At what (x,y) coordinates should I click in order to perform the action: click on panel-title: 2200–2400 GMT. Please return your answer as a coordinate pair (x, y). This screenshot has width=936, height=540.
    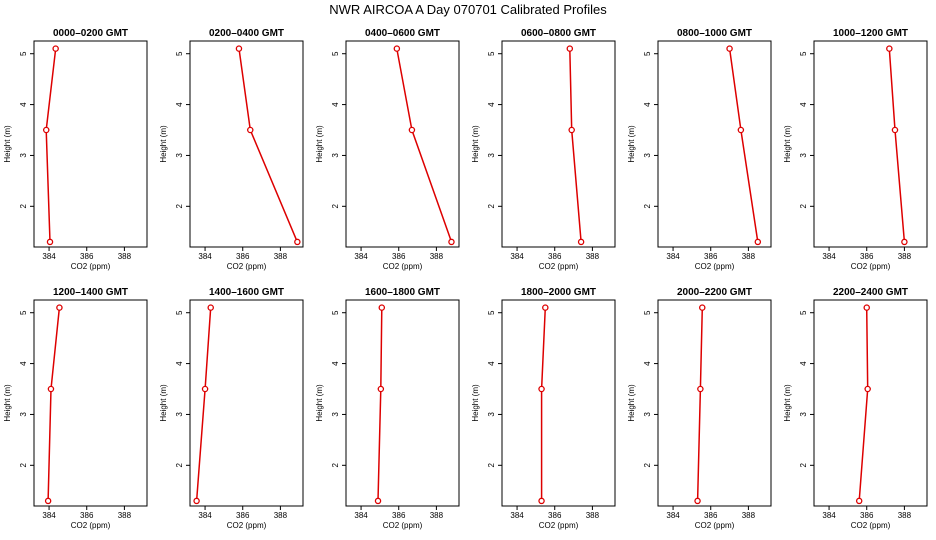
    Looking at the image, I should click on (870, 292).